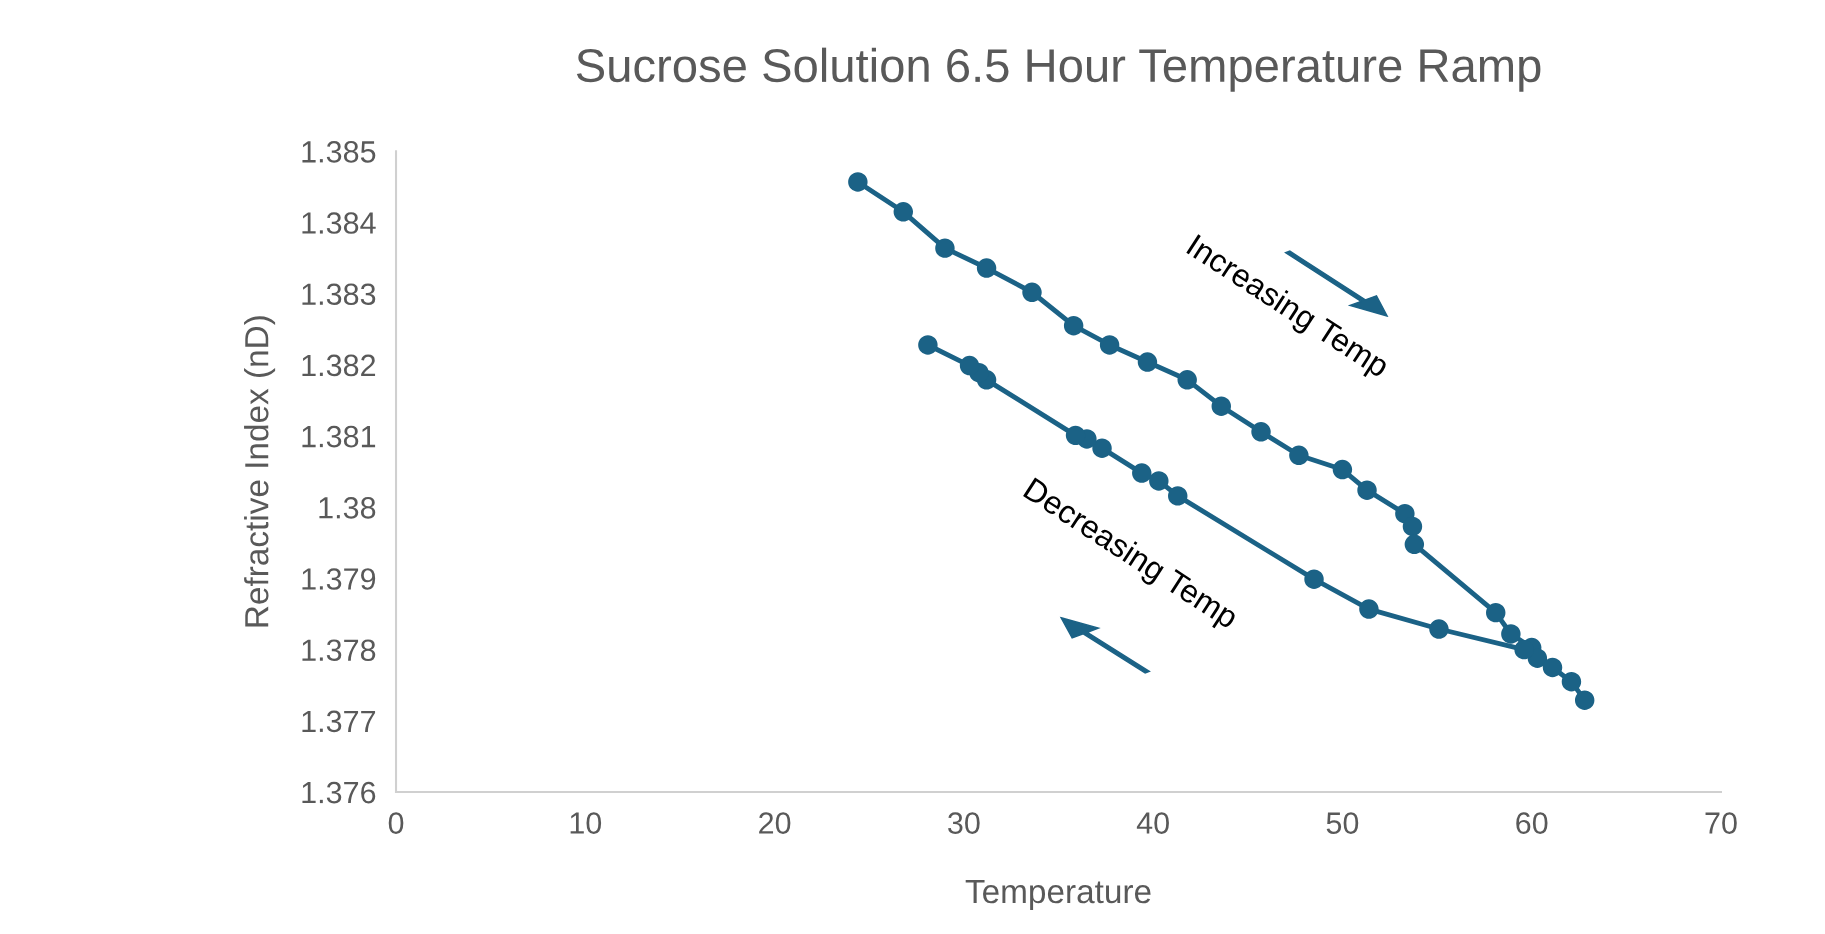 The height and width of the screenshot is (934, 1825). I want to click on x-axis-title: Temperature, so click(1058, 895).